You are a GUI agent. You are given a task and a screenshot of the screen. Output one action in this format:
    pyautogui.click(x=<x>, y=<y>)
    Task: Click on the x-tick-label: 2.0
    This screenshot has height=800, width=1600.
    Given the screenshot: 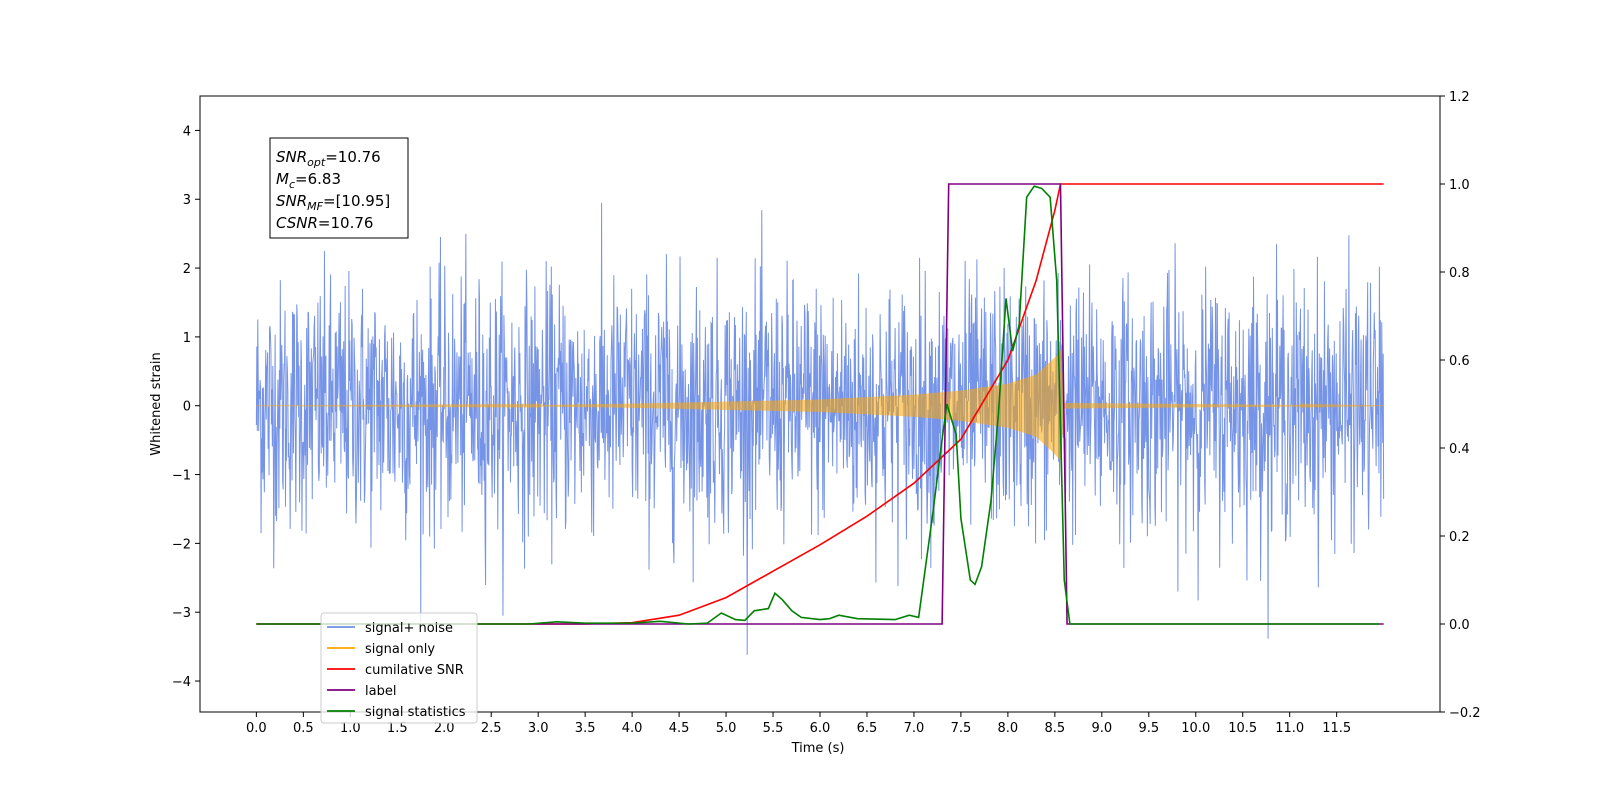 What is the action you would take?
    pyautogui.click(x=444, y=728)
    